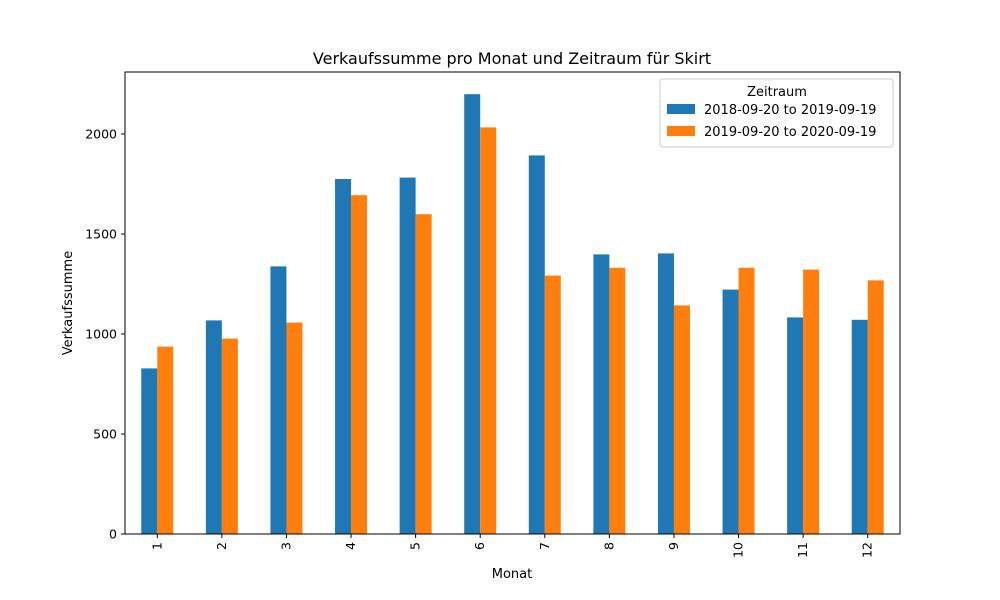 The height and width of the screenshot is (600, 1000). Describe the element at coordinates (415, 546) in the screenshot. I see `x-tick-label: 5` at that location.